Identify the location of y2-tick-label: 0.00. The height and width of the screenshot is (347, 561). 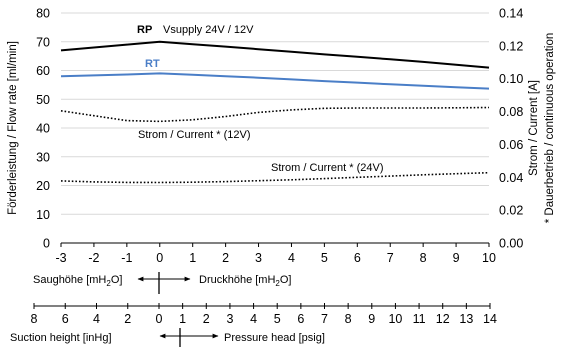
(511, 244).